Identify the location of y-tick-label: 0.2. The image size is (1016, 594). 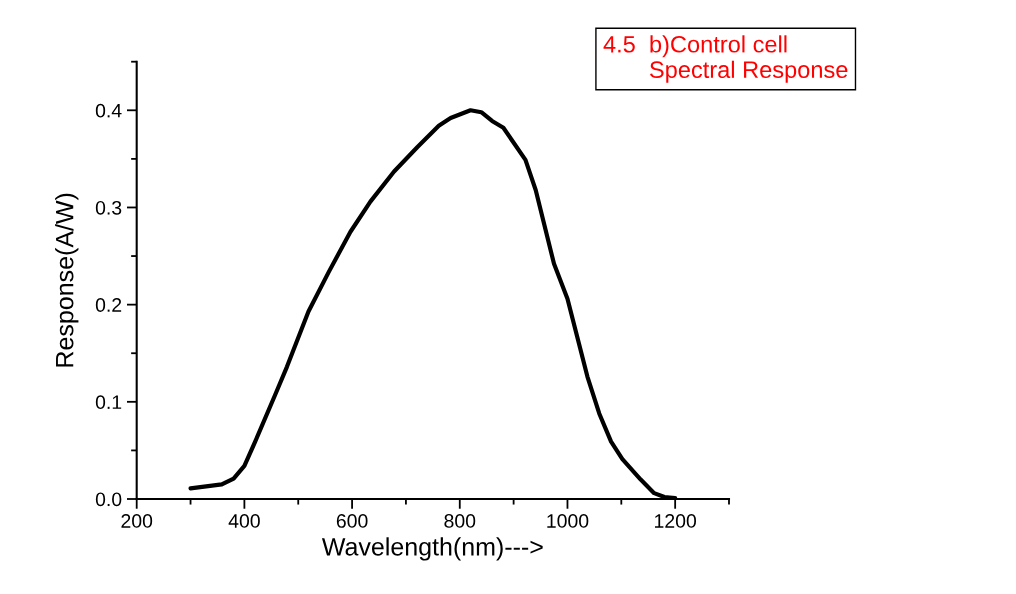
(108, 305).